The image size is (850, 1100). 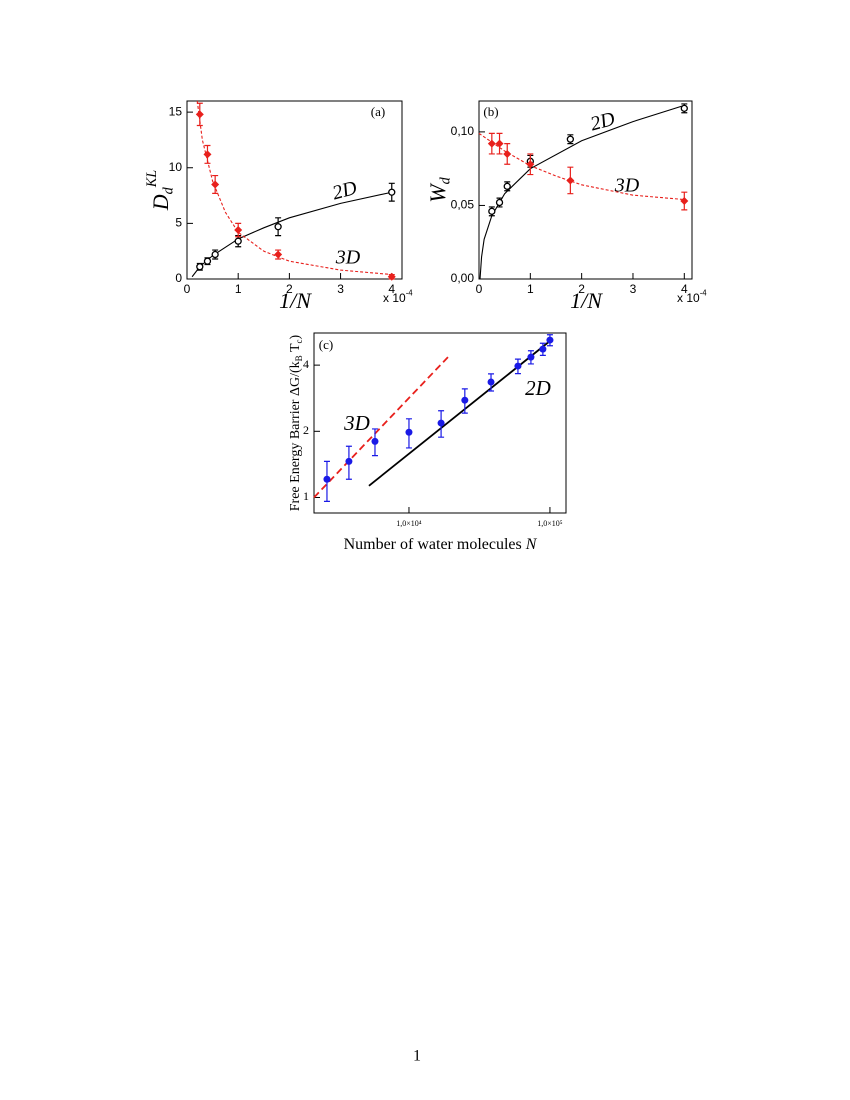 I want to click on axis-label: DdKL, so click(x=160, y=191).